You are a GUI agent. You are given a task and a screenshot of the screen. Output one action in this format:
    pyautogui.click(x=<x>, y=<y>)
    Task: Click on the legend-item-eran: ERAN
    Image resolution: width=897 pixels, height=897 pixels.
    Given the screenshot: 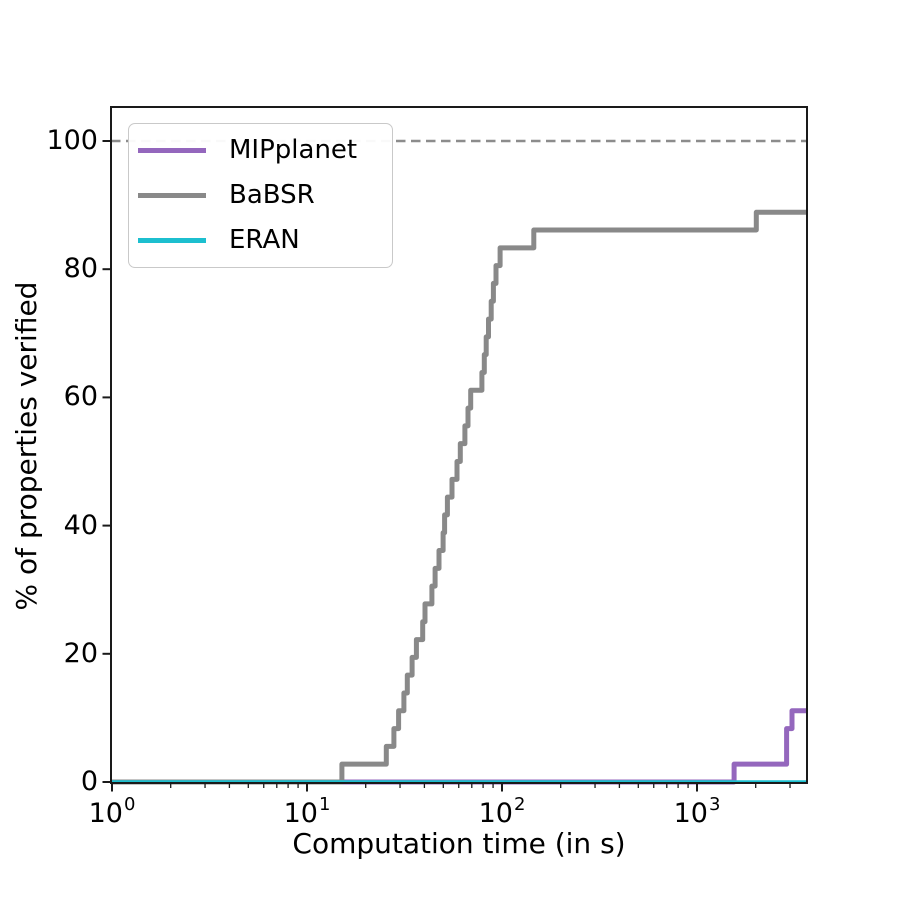 What is the action you would take?
    pyautogui.click(x=260, y=240)
    